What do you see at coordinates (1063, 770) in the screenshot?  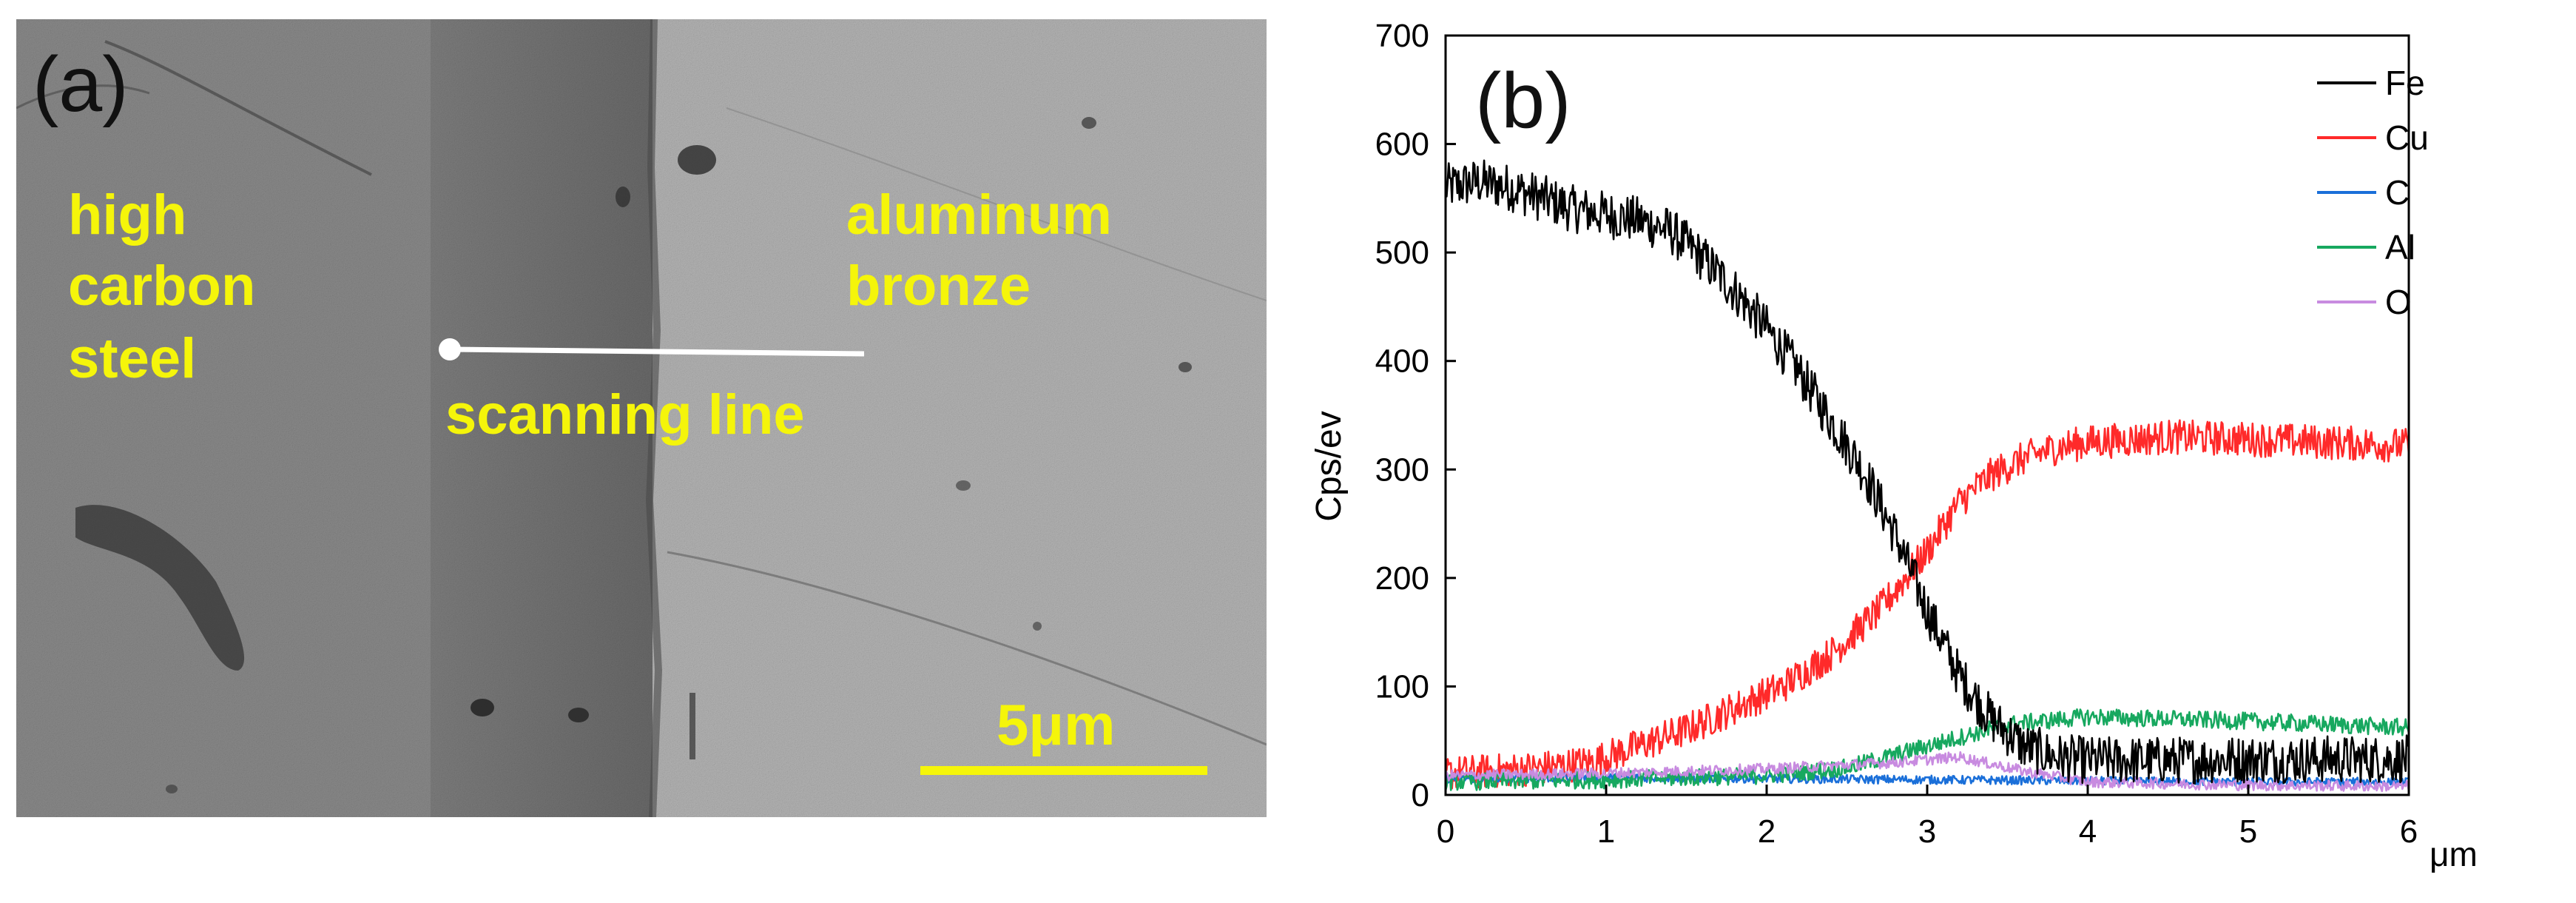 I see `scale-bar` at bounding box center [1063, 770].